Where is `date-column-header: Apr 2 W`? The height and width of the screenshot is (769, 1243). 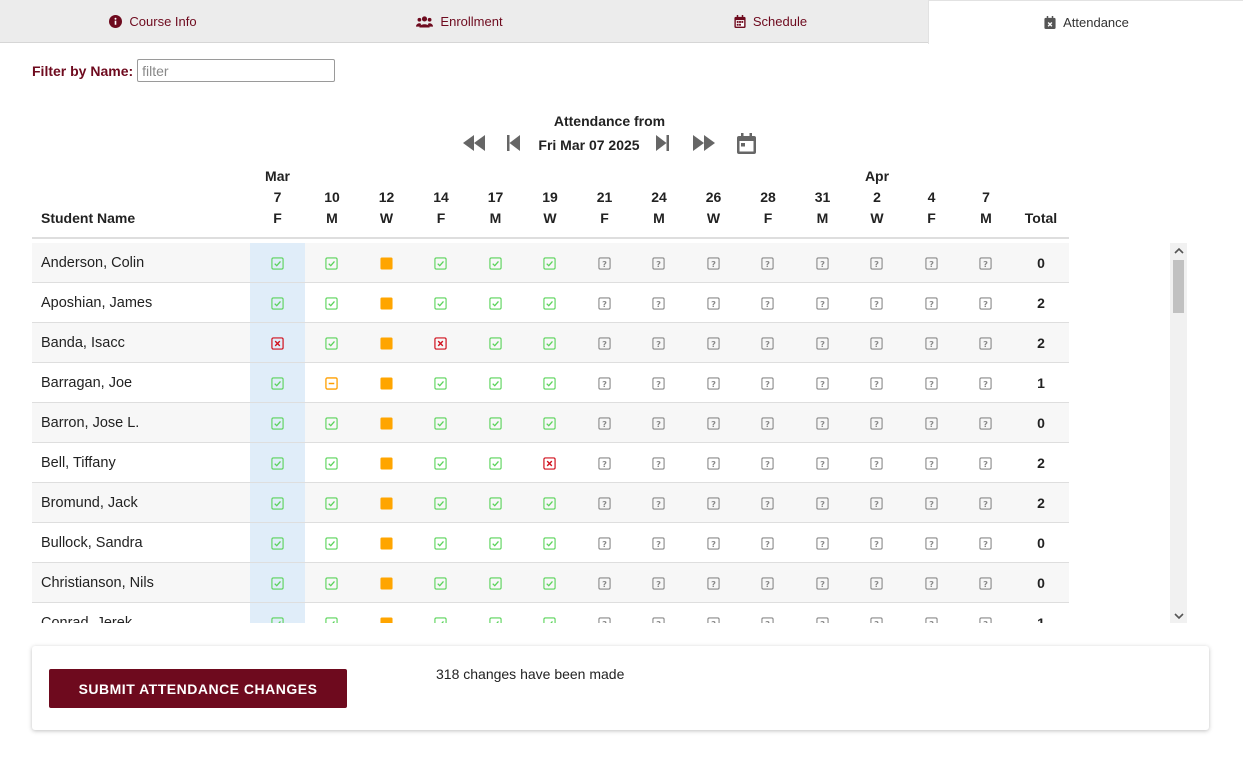 date-column-header: Apr 2 W is located at coordinates (877, 202).